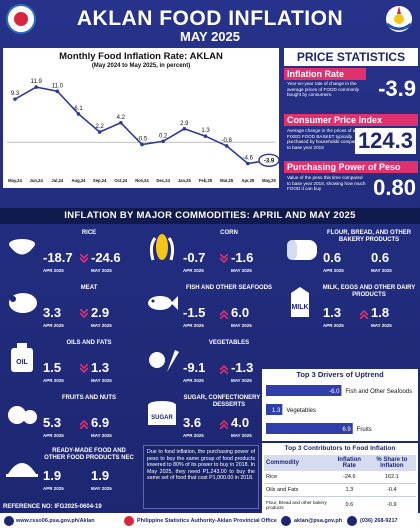  I want to click on table-cell: 0.6, so click(349, 505).